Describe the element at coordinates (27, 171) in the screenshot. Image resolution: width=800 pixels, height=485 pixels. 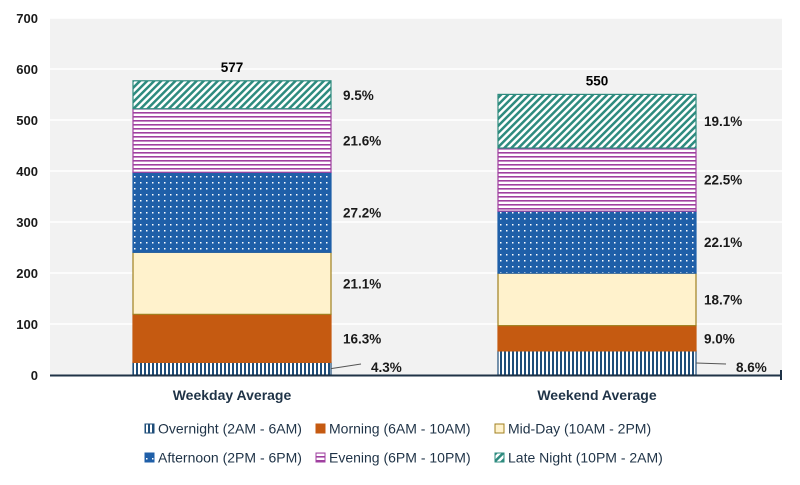
I see `y-tick-label: 400` at that location.